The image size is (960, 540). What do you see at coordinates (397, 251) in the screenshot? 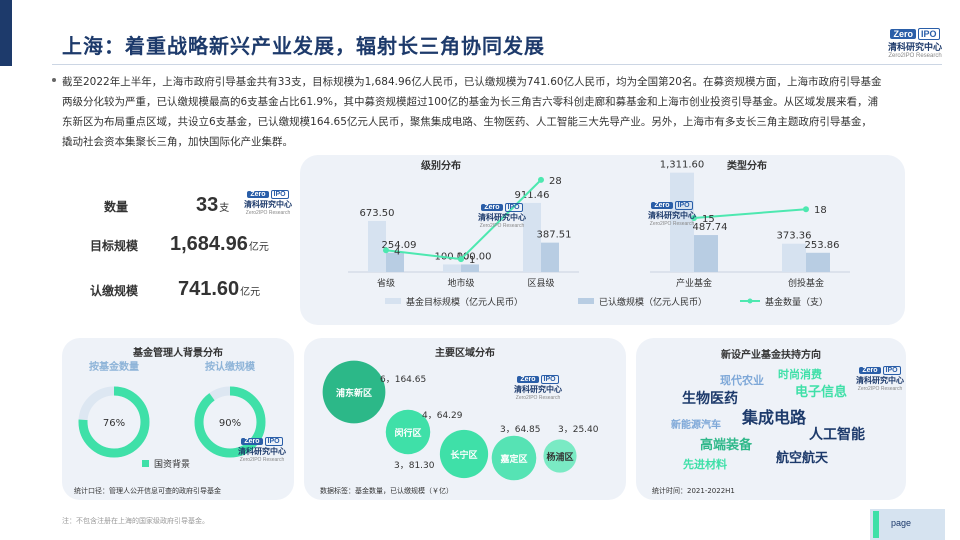
I see `count-label: 4` at bounding box center [397, 251].